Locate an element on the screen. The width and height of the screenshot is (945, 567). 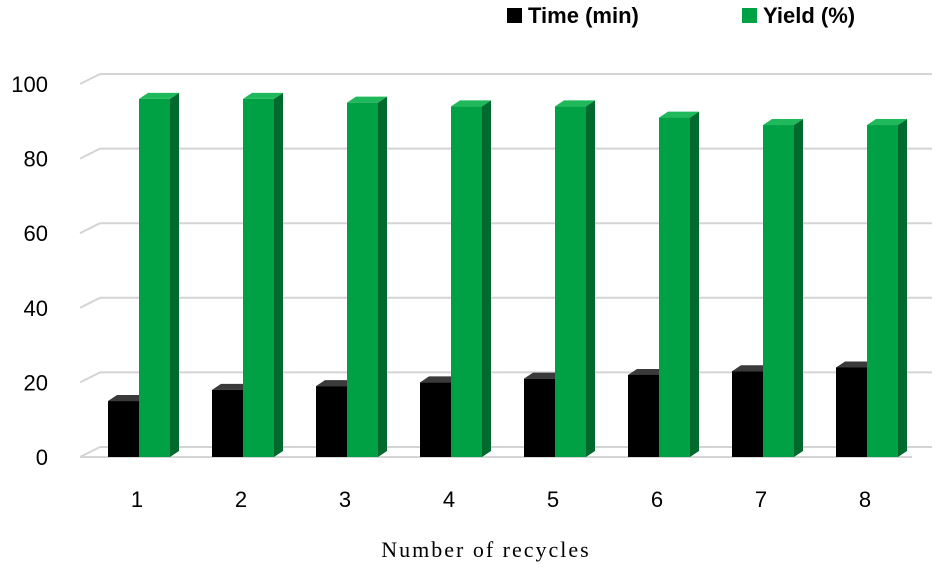
x-tick-label: 4 is located at coordinates (449, 499).